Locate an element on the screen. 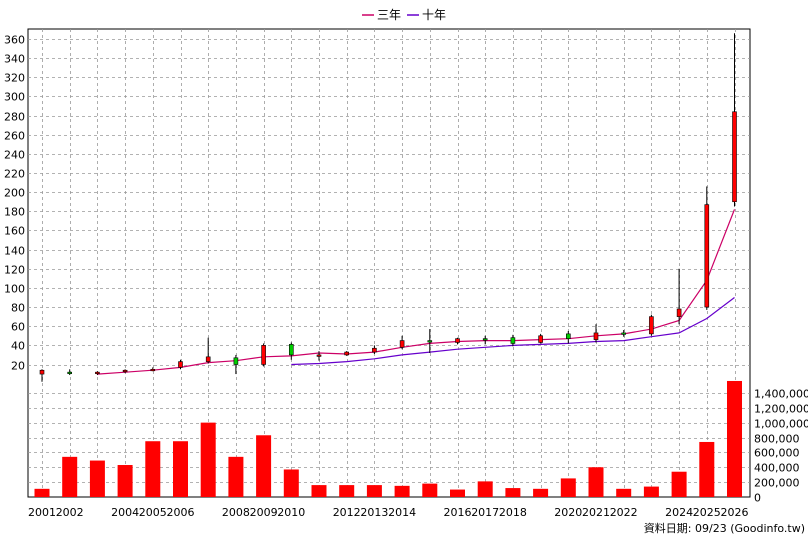  year-label: 2002 is located at coordinates (70, 512).